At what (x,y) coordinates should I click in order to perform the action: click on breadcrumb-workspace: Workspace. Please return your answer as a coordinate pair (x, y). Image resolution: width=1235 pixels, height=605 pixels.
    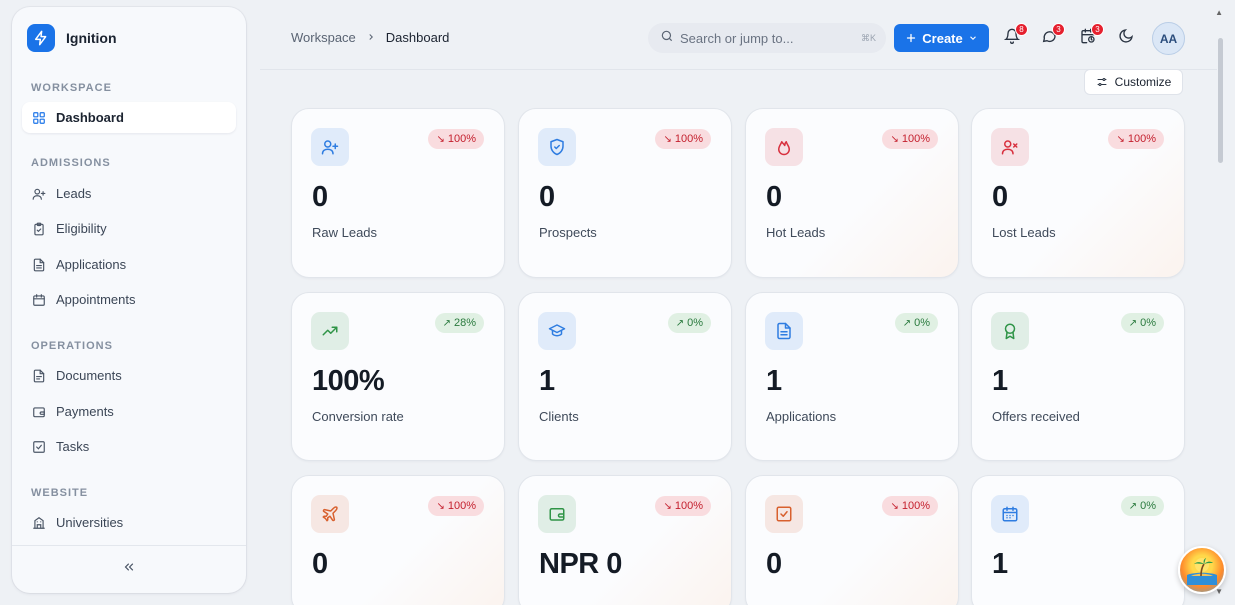
    Looking at the image, I should click on (323, 37).